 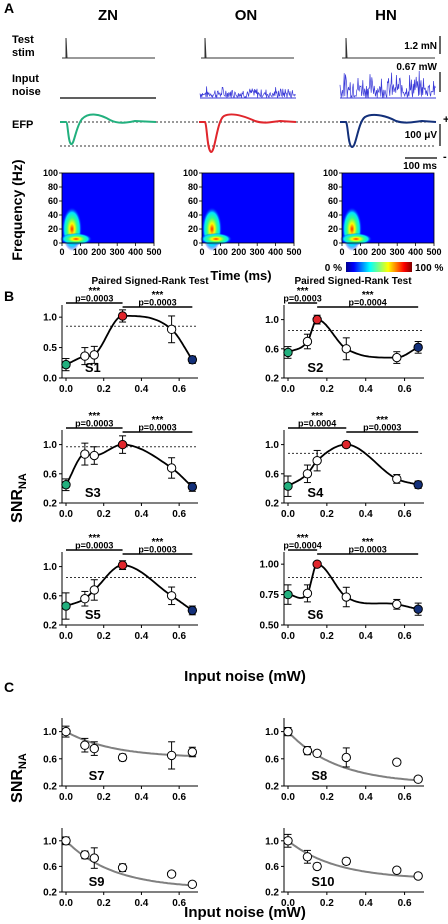 I want to click on y-tick-label: 0.5, so click(x=50, y=348).